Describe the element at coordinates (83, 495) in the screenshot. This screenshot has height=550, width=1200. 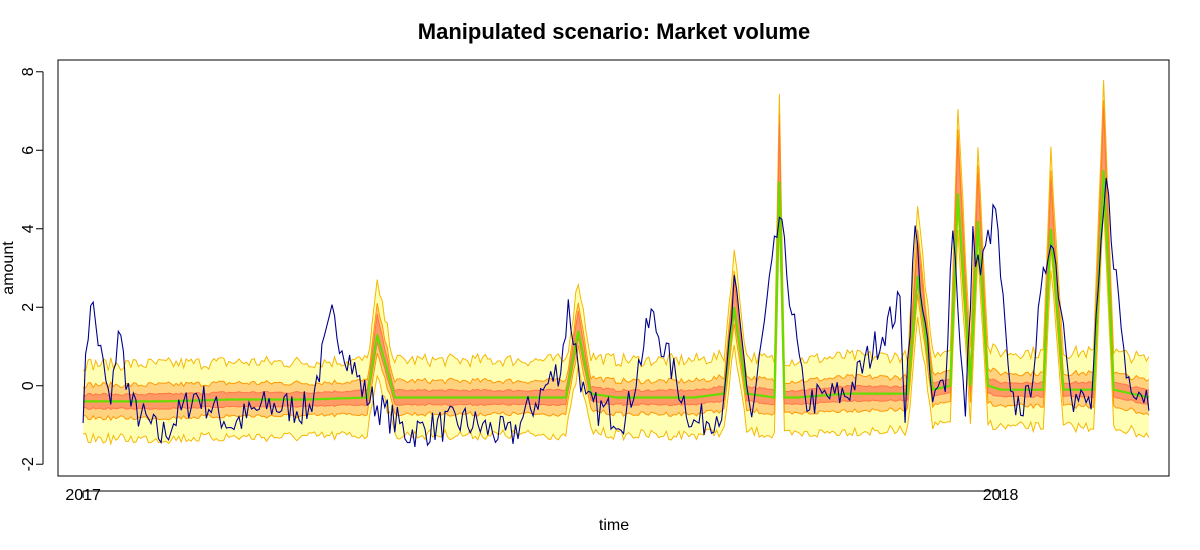
I see `x-tick-label: 2017` at that location.